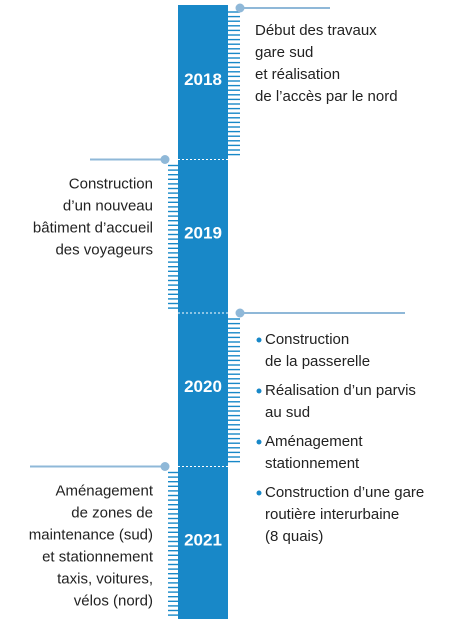  What do you see at coordinates (98, 556) in the screenshot?
I see `description-line: et stationnement` at bounding box center [98, 556].